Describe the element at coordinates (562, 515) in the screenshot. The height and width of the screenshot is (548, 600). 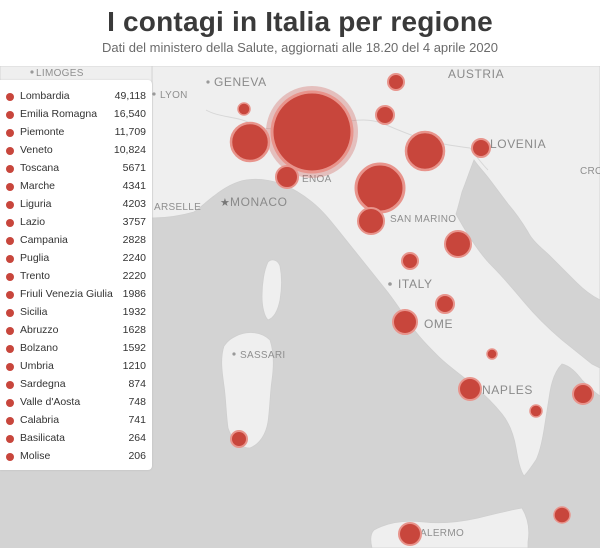
I see `bubble-calabria` at that location.